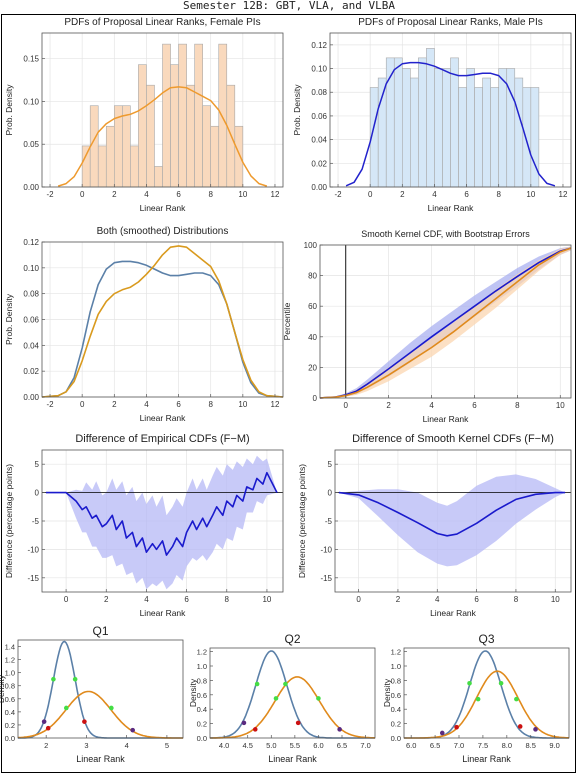  What do you see at coordinates (319, 116) in the screenshot?
I see `y-tick-label: 0.06` at bounding box center [319, 116].